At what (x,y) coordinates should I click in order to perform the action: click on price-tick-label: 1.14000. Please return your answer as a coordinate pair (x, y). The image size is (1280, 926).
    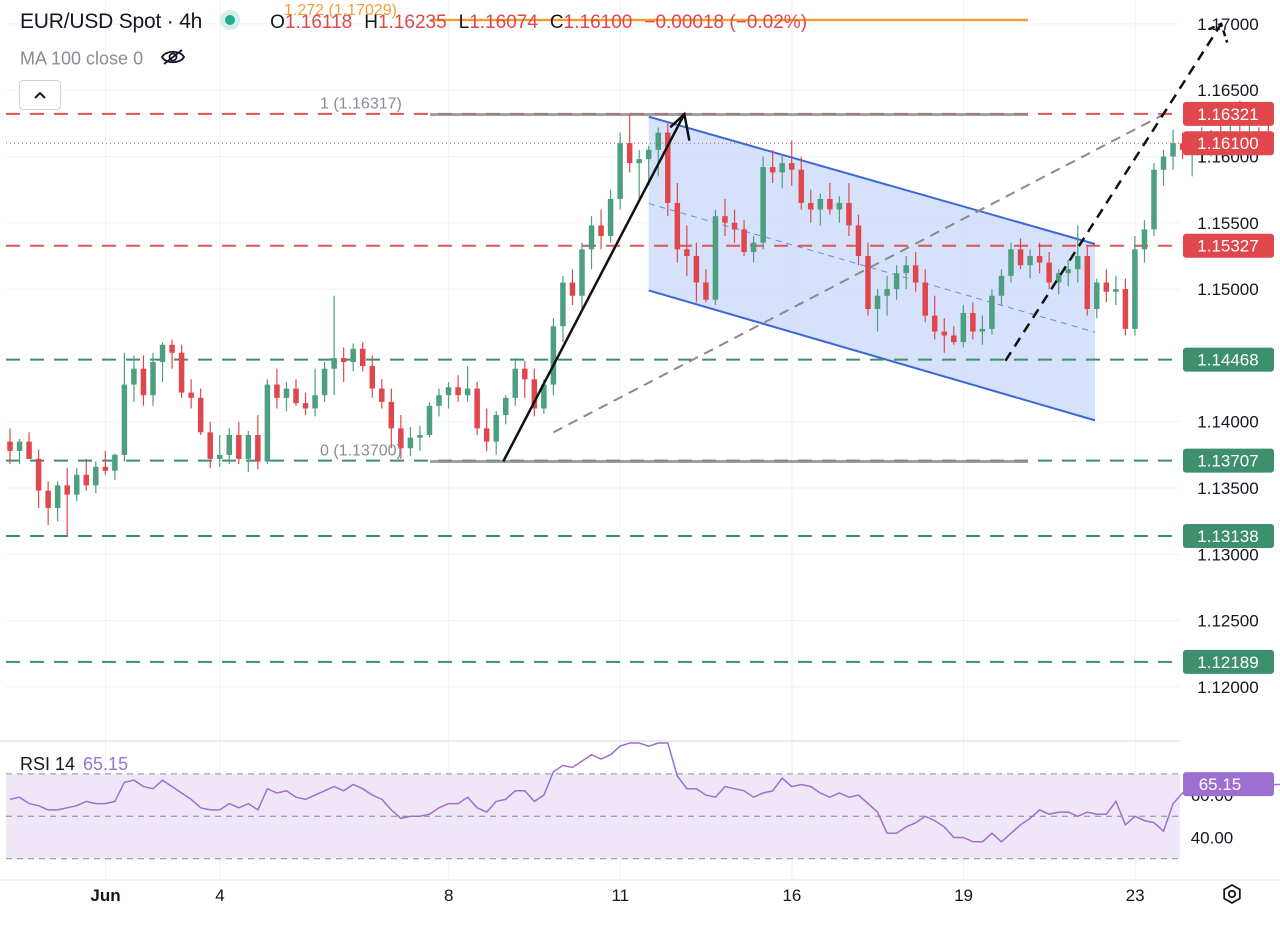
    Looking at the image, I should click on (1227, 422).